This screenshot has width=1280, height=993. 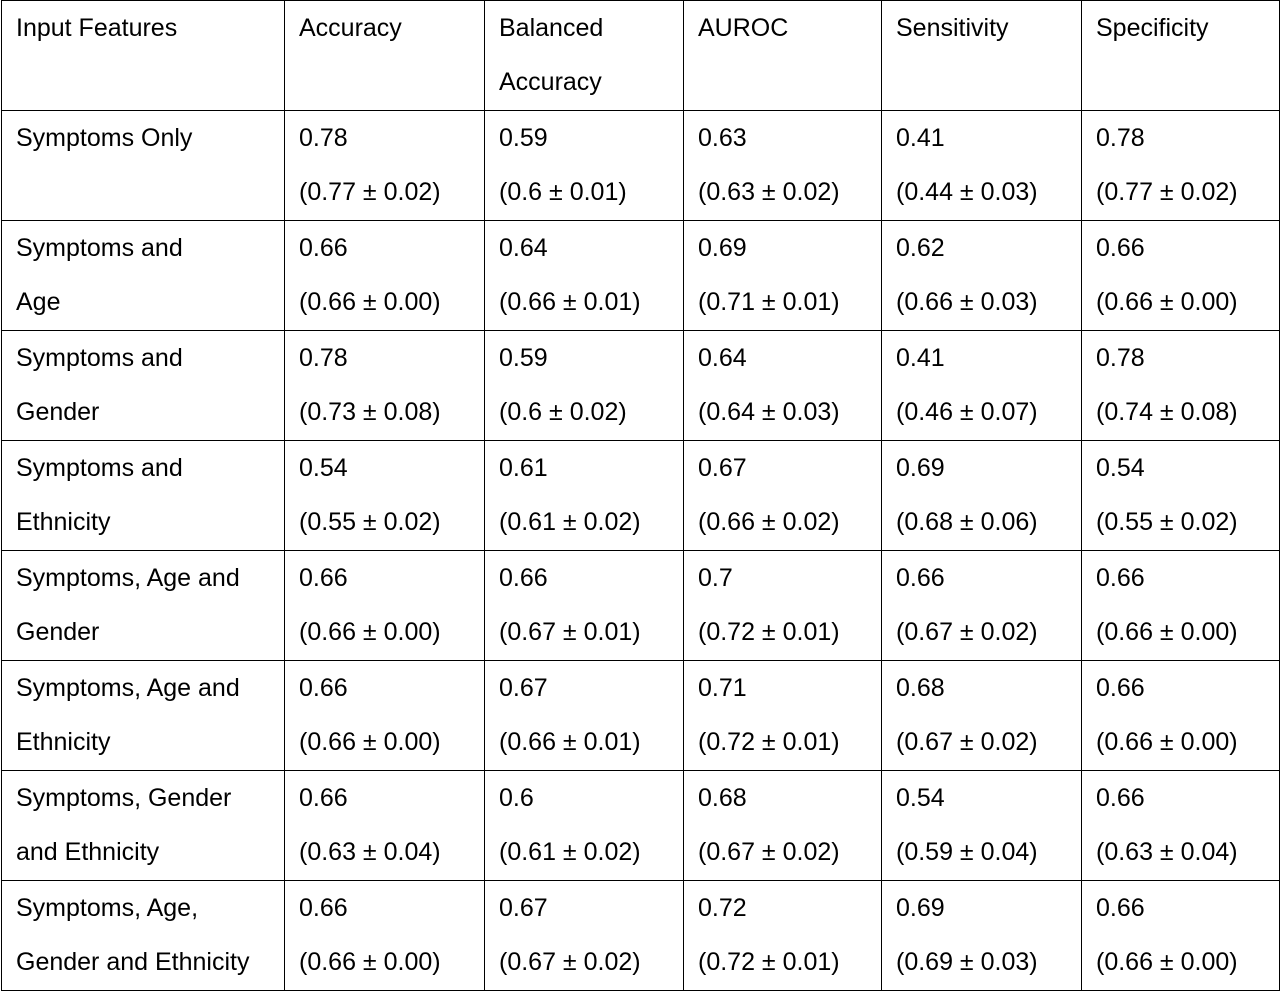 I want to click on feature-cell: Symptoms, Age and Gender, so click(x=143, y=605).